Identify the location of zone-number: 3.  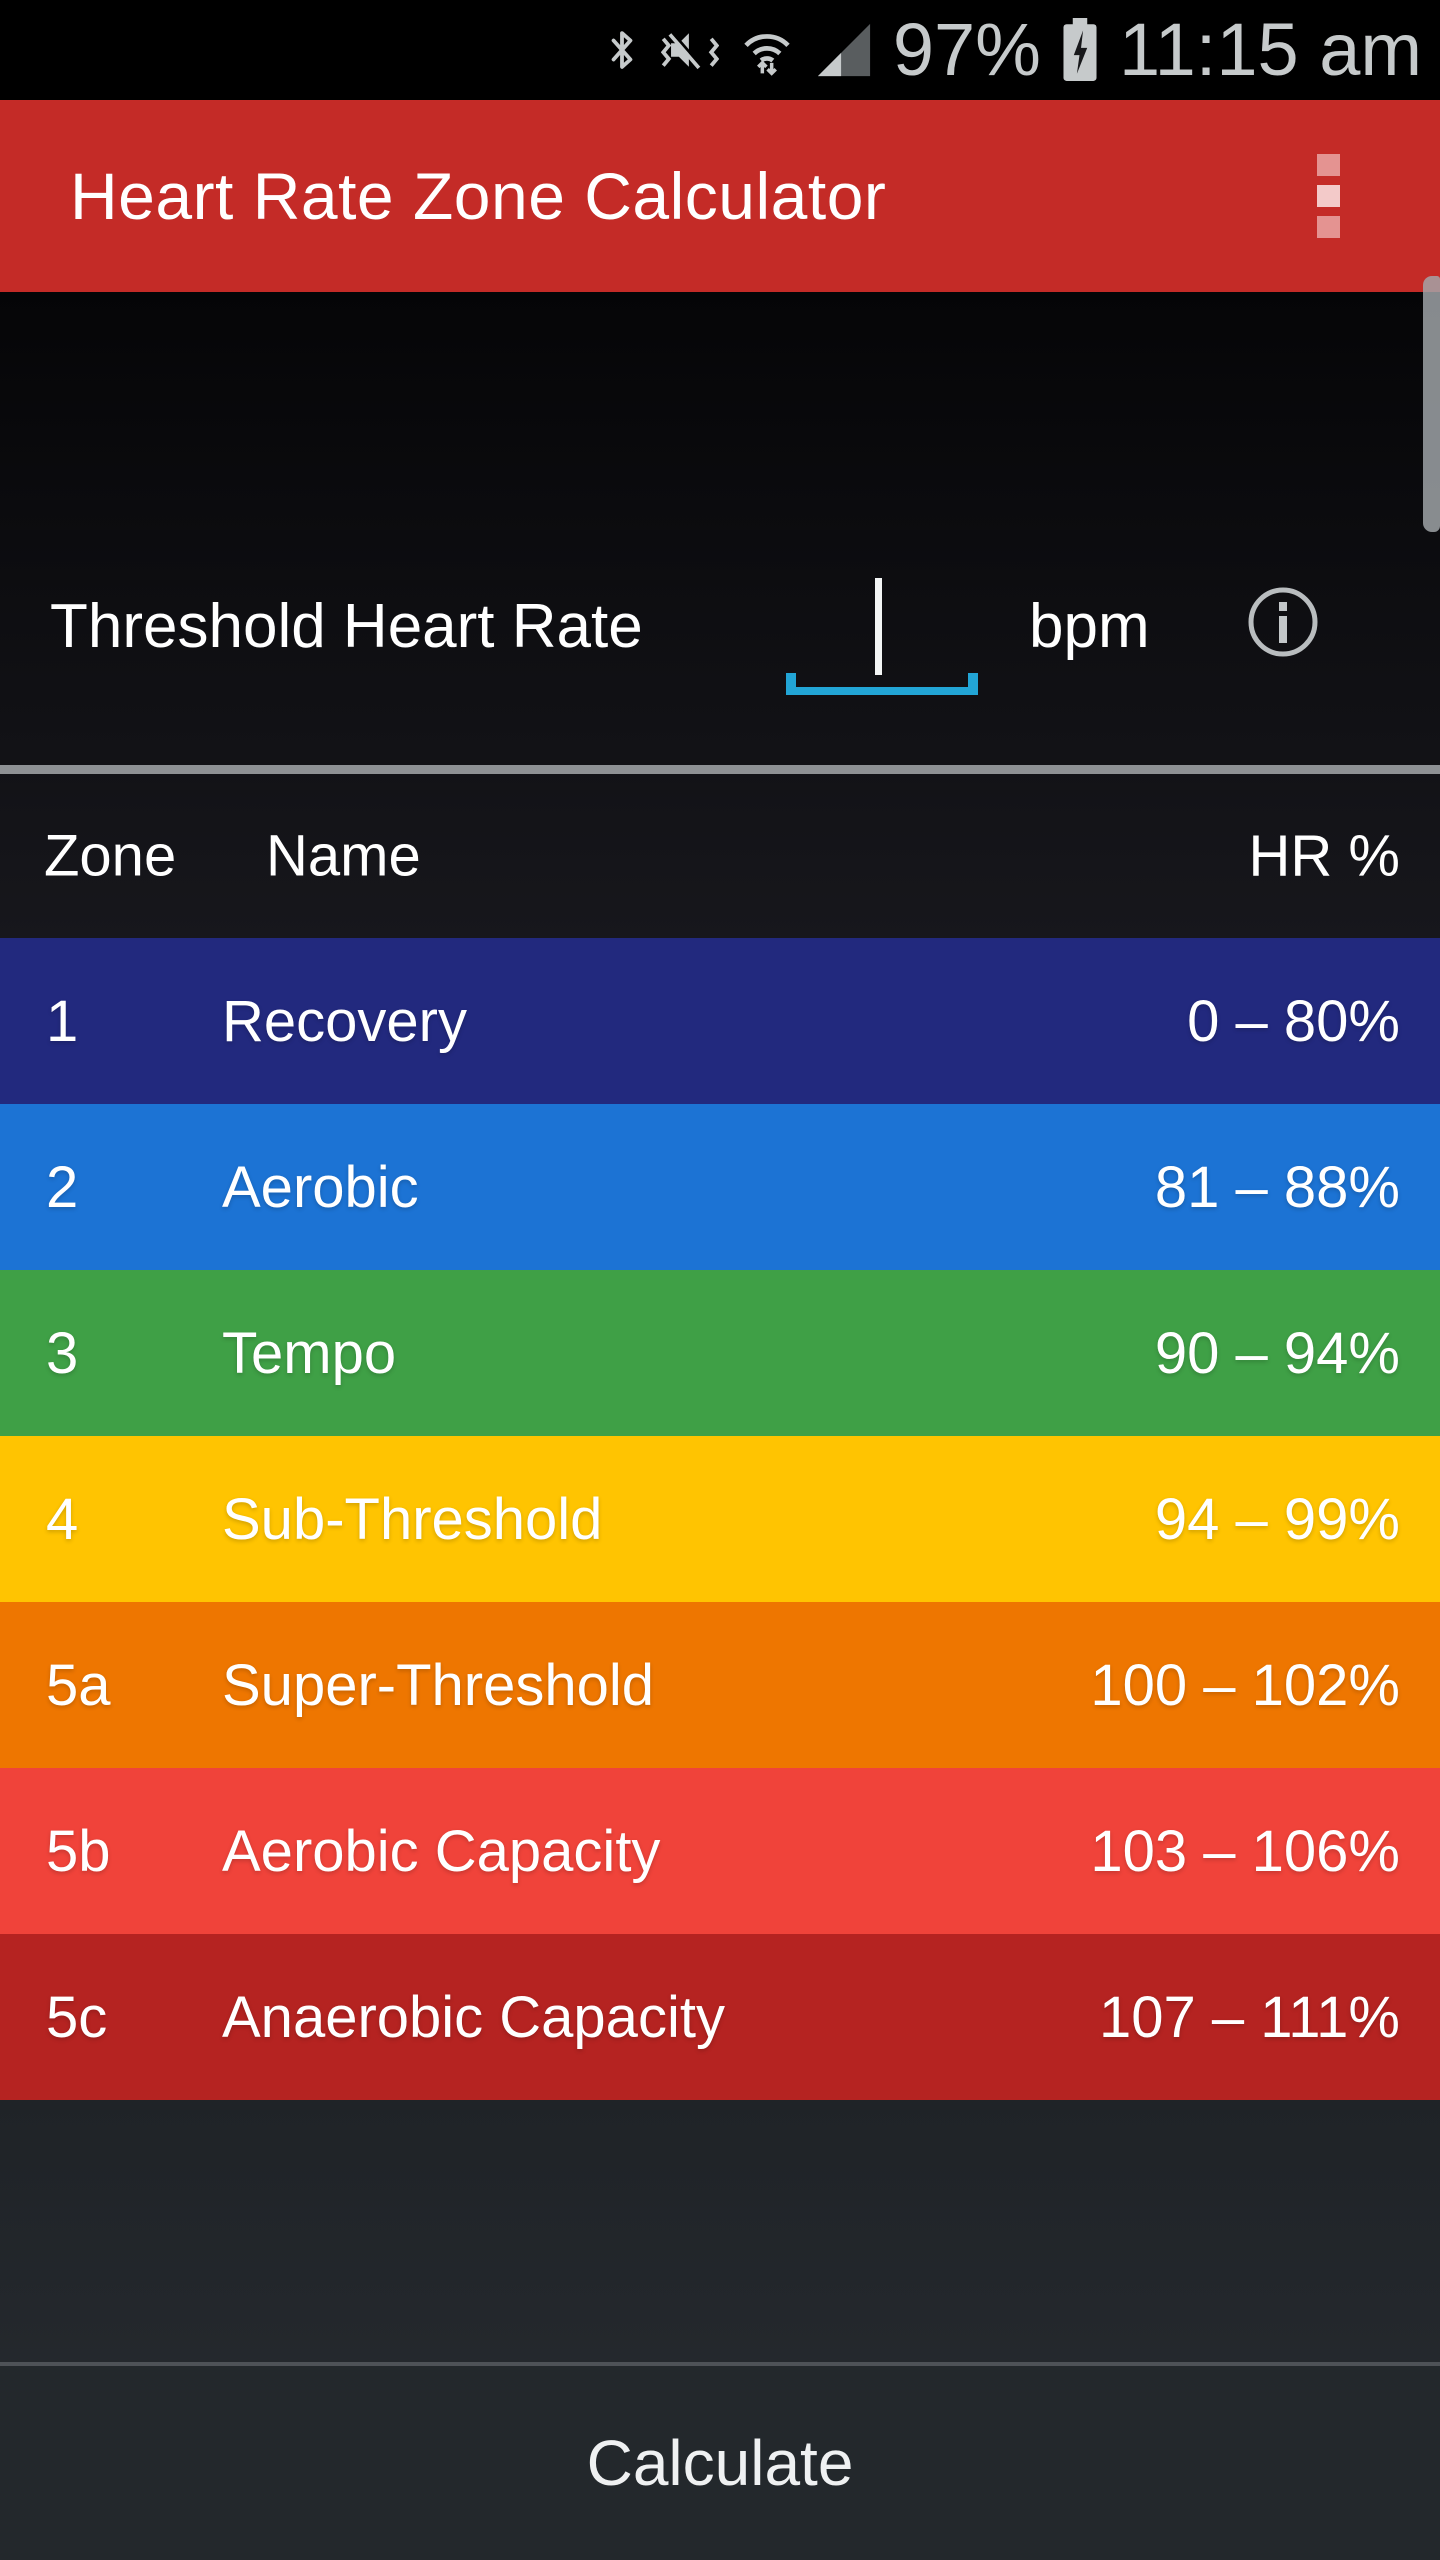
(62, 1353).